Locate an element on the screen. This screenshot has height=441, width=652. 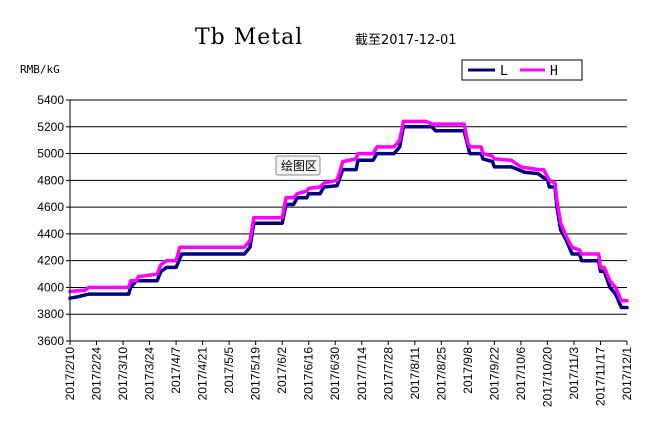
plot-area-tooltip: 绘图区 is located at coordinates (298, 165).